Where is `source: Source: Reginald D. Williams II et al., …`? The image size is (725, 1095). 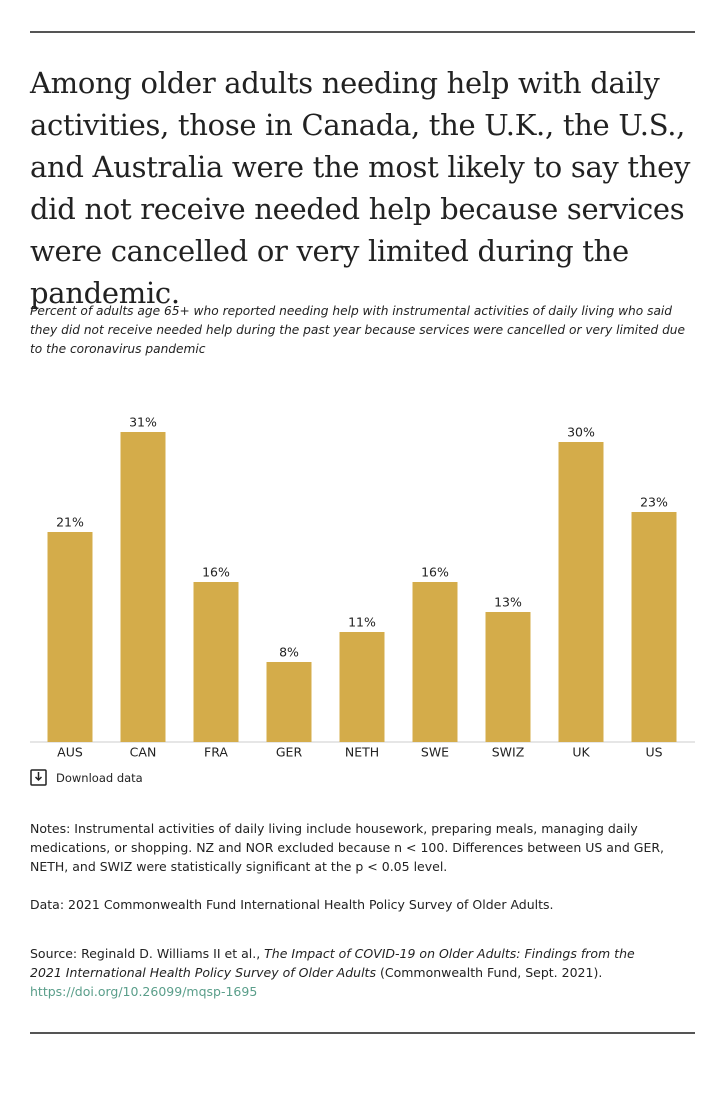
source: Source: Reginald D. Williams II et al., … is located at coordinates (340, 972).